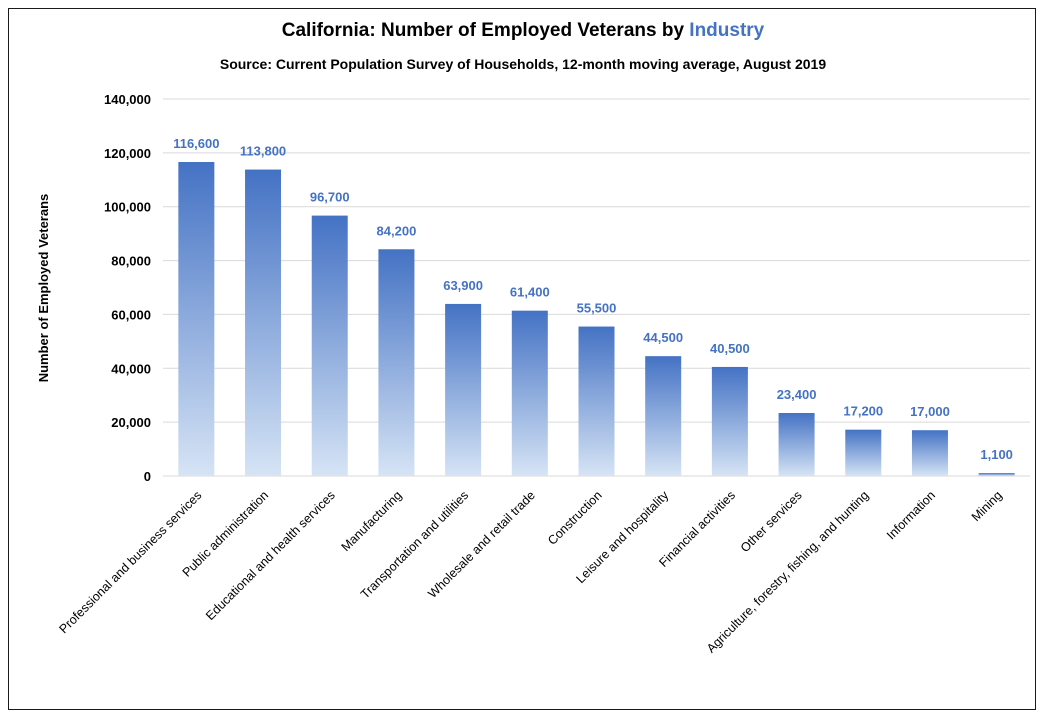  What do you see at coordinates (127, 153) in the screenshot?
I see `y-tick-label: 120,000` at bounding box center [127, 153].